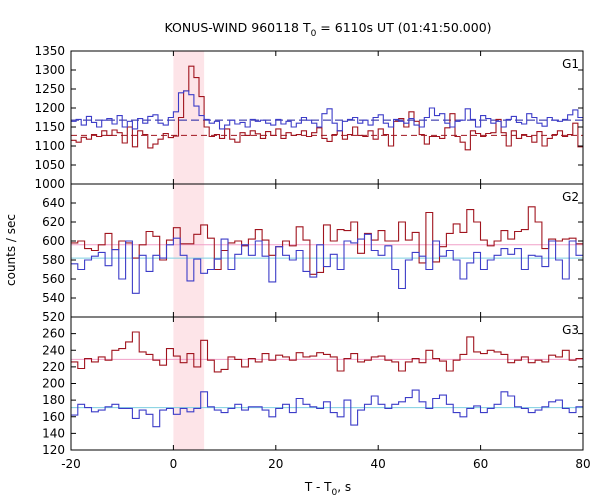 Image resolution: width=600 pixels, height=504 pixels. Describe the element at coordinates (53, 298) in the screenshot. I see `y-tick-label: 540` at that location.